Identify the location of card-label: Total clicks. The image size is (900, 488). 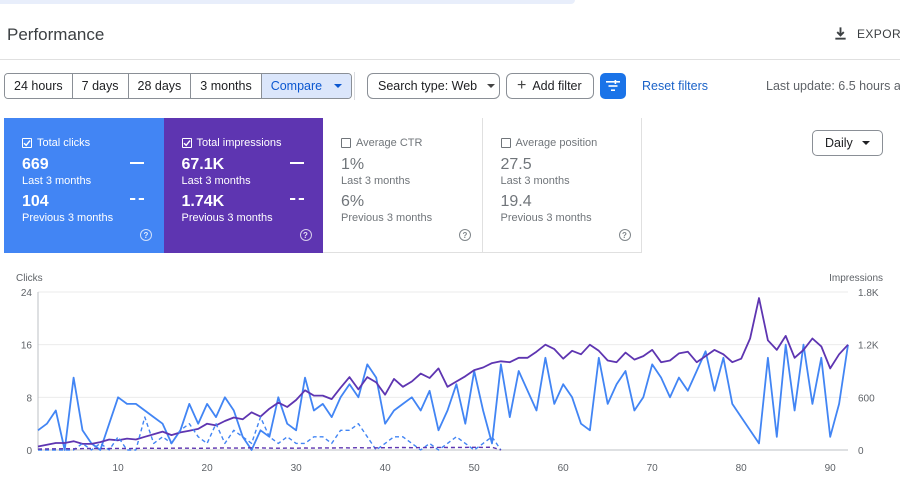
(64, 143).